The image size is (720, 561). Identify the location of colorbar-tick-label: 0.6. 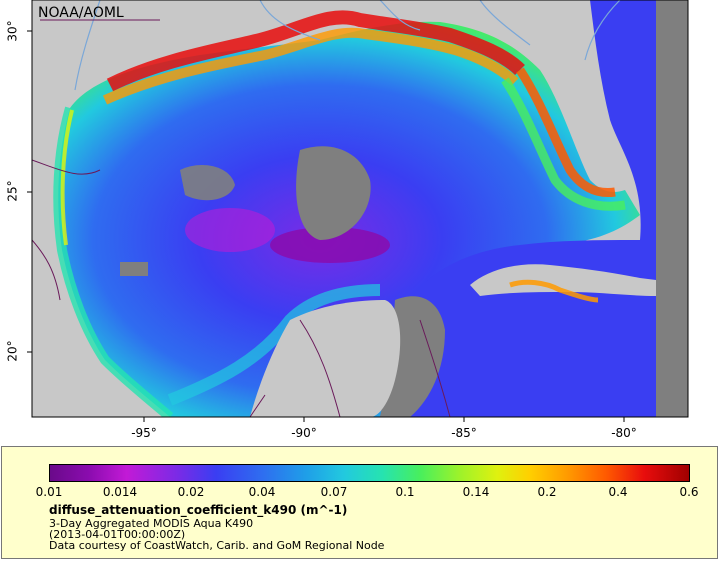
(689, 492).